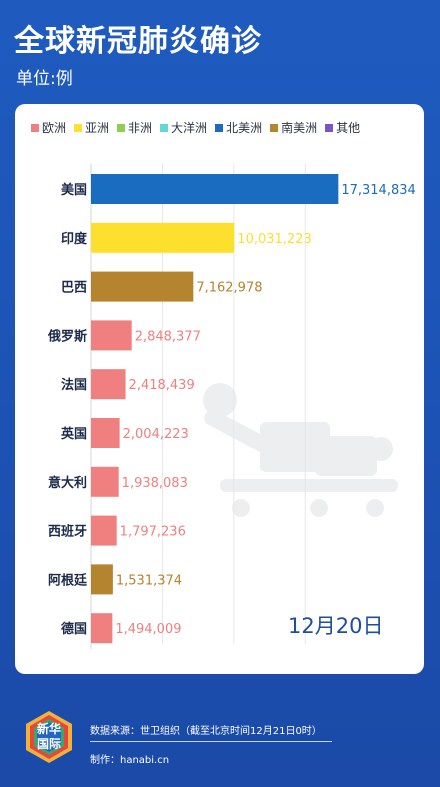 The width and height of the screenshot is (440, 787). Describe the element at coordinates (162, 385) in the screenshot. I see `value-label: 2,418,439` at that location.